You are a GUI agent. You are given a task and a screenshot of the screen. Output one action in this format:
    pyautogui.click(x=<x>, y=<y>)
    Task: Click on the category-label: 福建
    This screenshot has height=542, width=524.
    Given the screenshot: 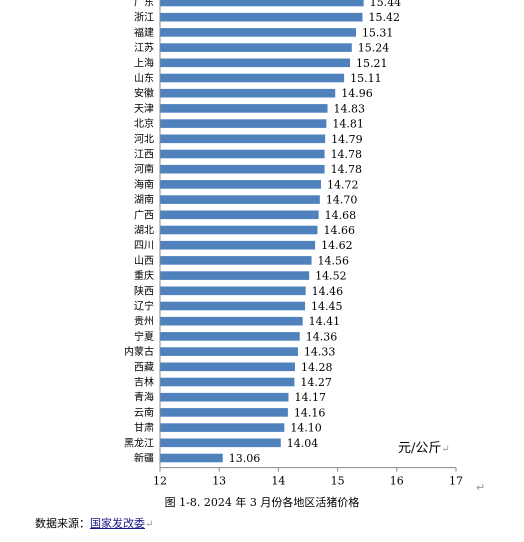 What is the action you would take?
    pyautogui.click(x=144, y=32)
    